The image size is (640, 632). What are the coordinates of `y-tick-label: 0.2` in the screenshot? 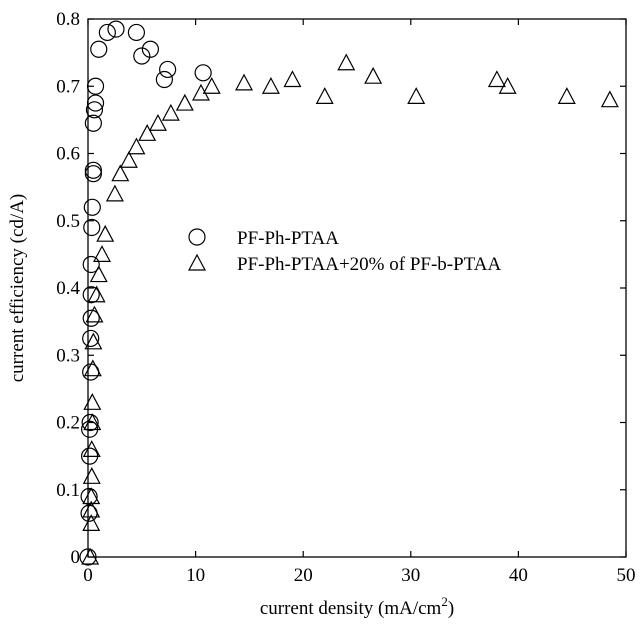 It's located at (68, 423).